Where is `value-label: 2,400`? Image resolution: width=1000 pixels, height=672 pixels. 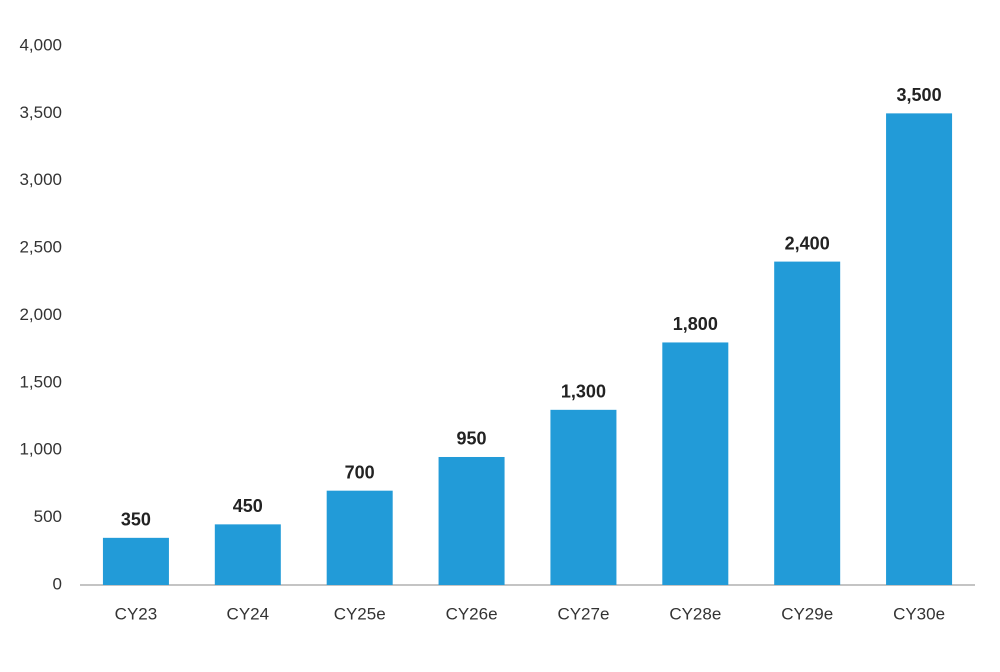
value-label: 2,400 is located at coordinates (807, 243).